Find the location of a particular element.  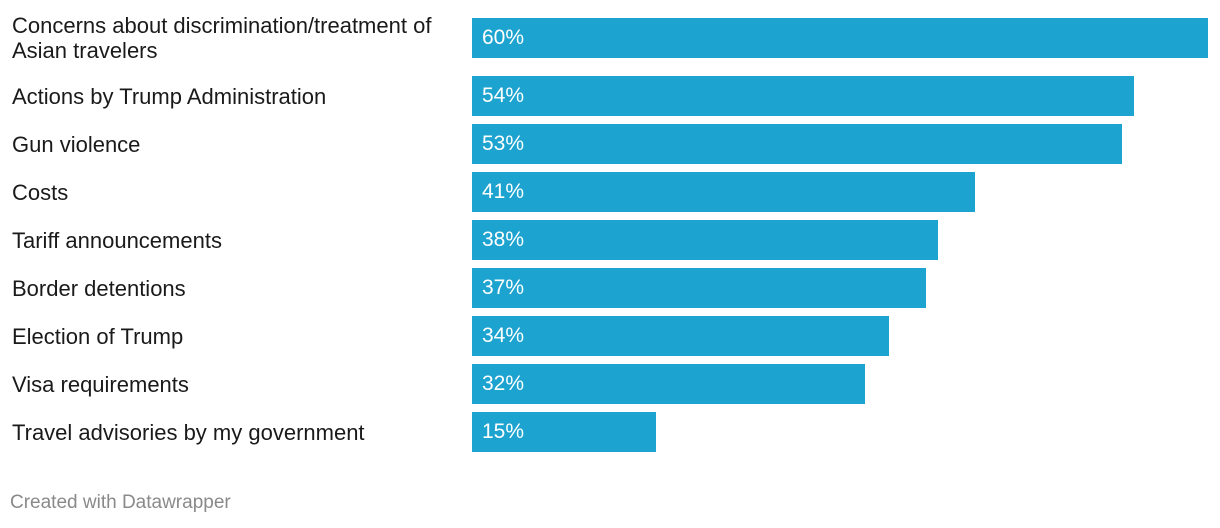

value-label: 37% is located at coordinates (503, 287).